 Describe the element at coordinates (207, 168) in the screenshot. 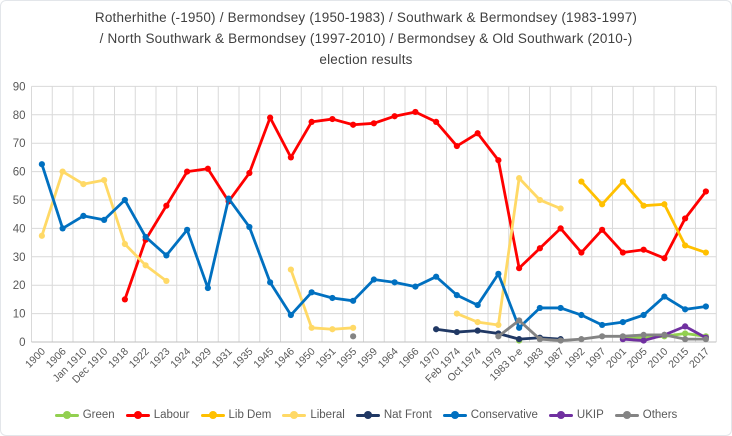

I see `data-point-labour-1929` at that location.